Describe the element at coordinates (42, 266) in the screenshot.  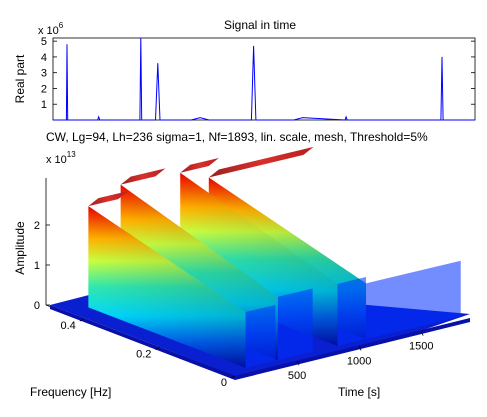
I see `surface-z-ticks: 0 1 2` at that location.